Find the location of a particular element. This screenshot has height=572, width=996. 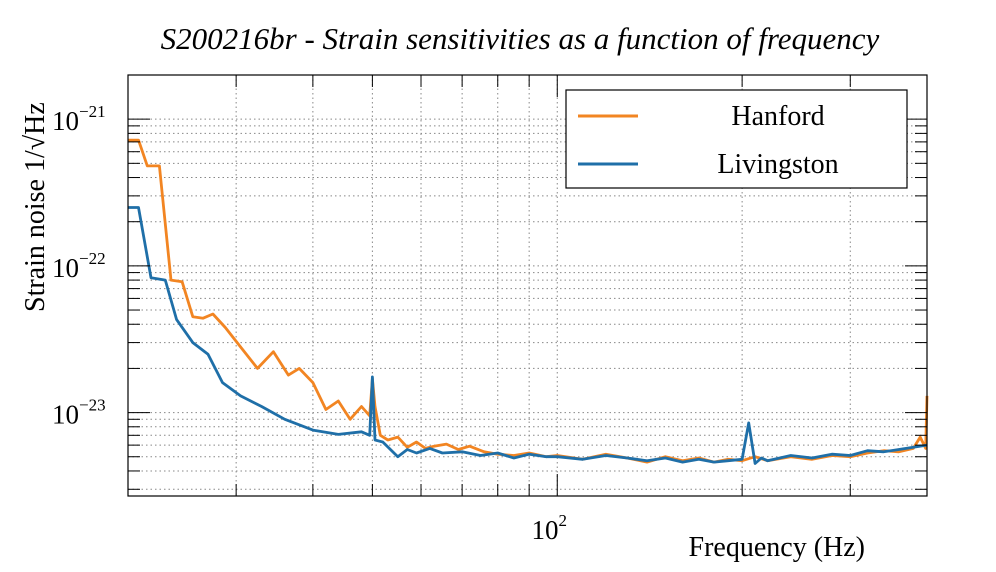

y-axis-label: Strain noise 1/√Hz is located at coordinates (35, 207).